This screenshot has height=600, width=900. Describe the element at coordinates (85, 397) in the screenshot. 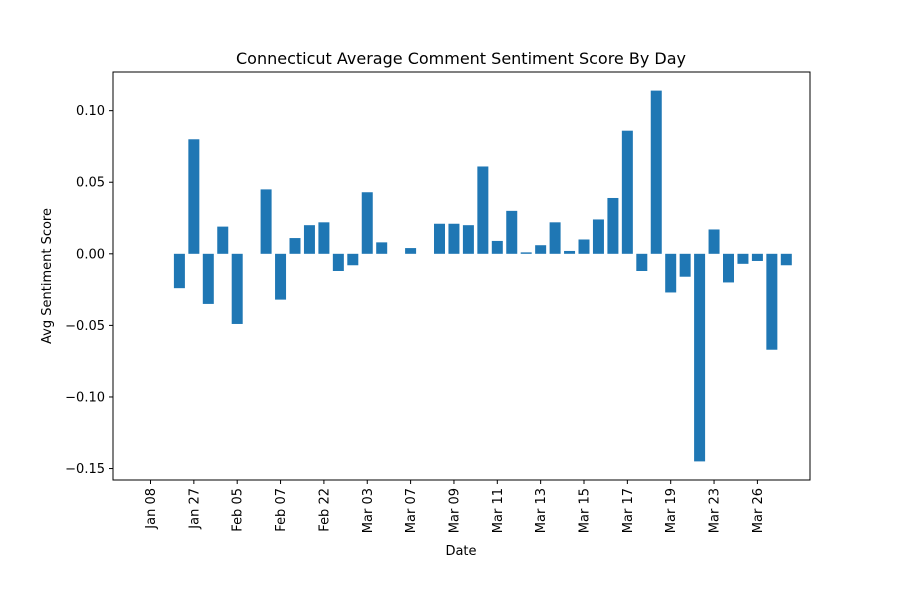

I see `y-tick-label: −0.10` at that location.